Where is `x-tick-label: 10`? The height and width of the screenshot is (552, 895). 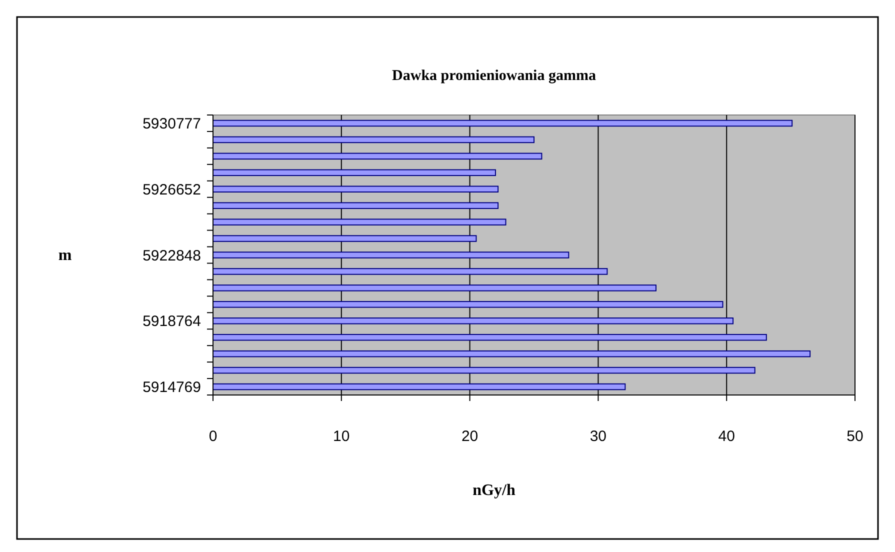 x-tick-label: 10 is located at coordinates (341, 436).